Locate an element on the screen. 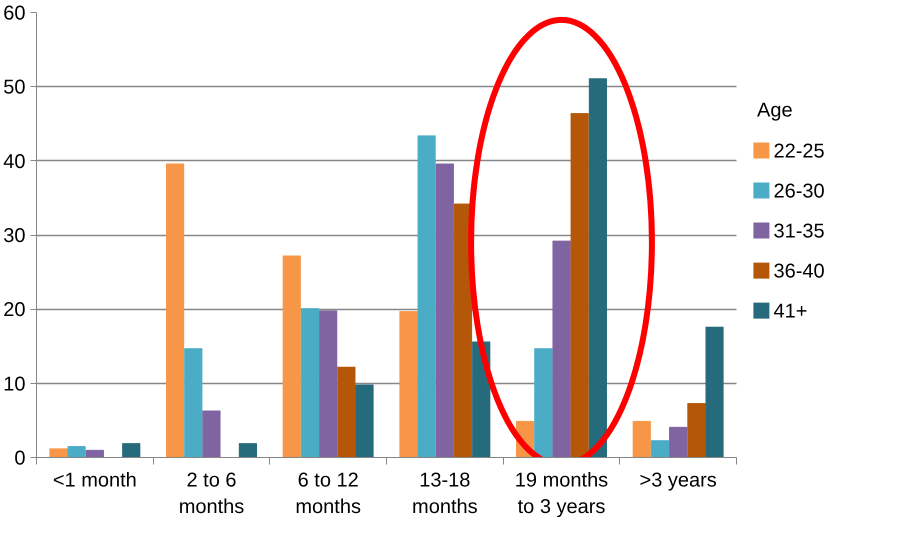 This screenshot has width=914, height=559. y-tick-label: 0 is located at coordinates (20, 459).